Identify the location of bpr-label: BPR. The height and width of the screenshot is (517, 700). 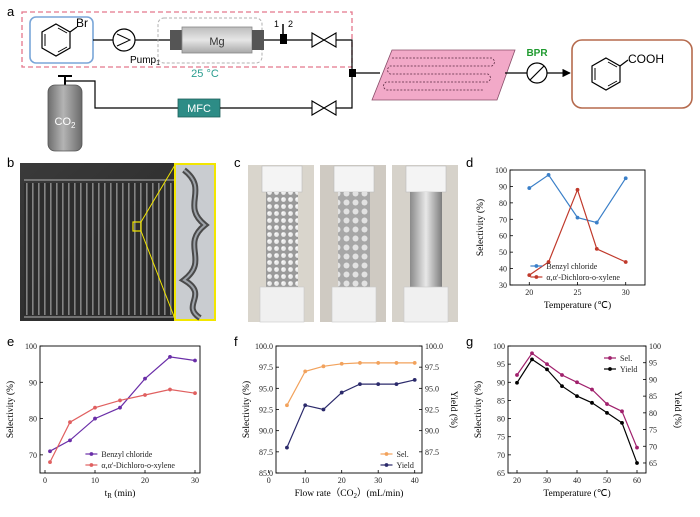
(537, 53).